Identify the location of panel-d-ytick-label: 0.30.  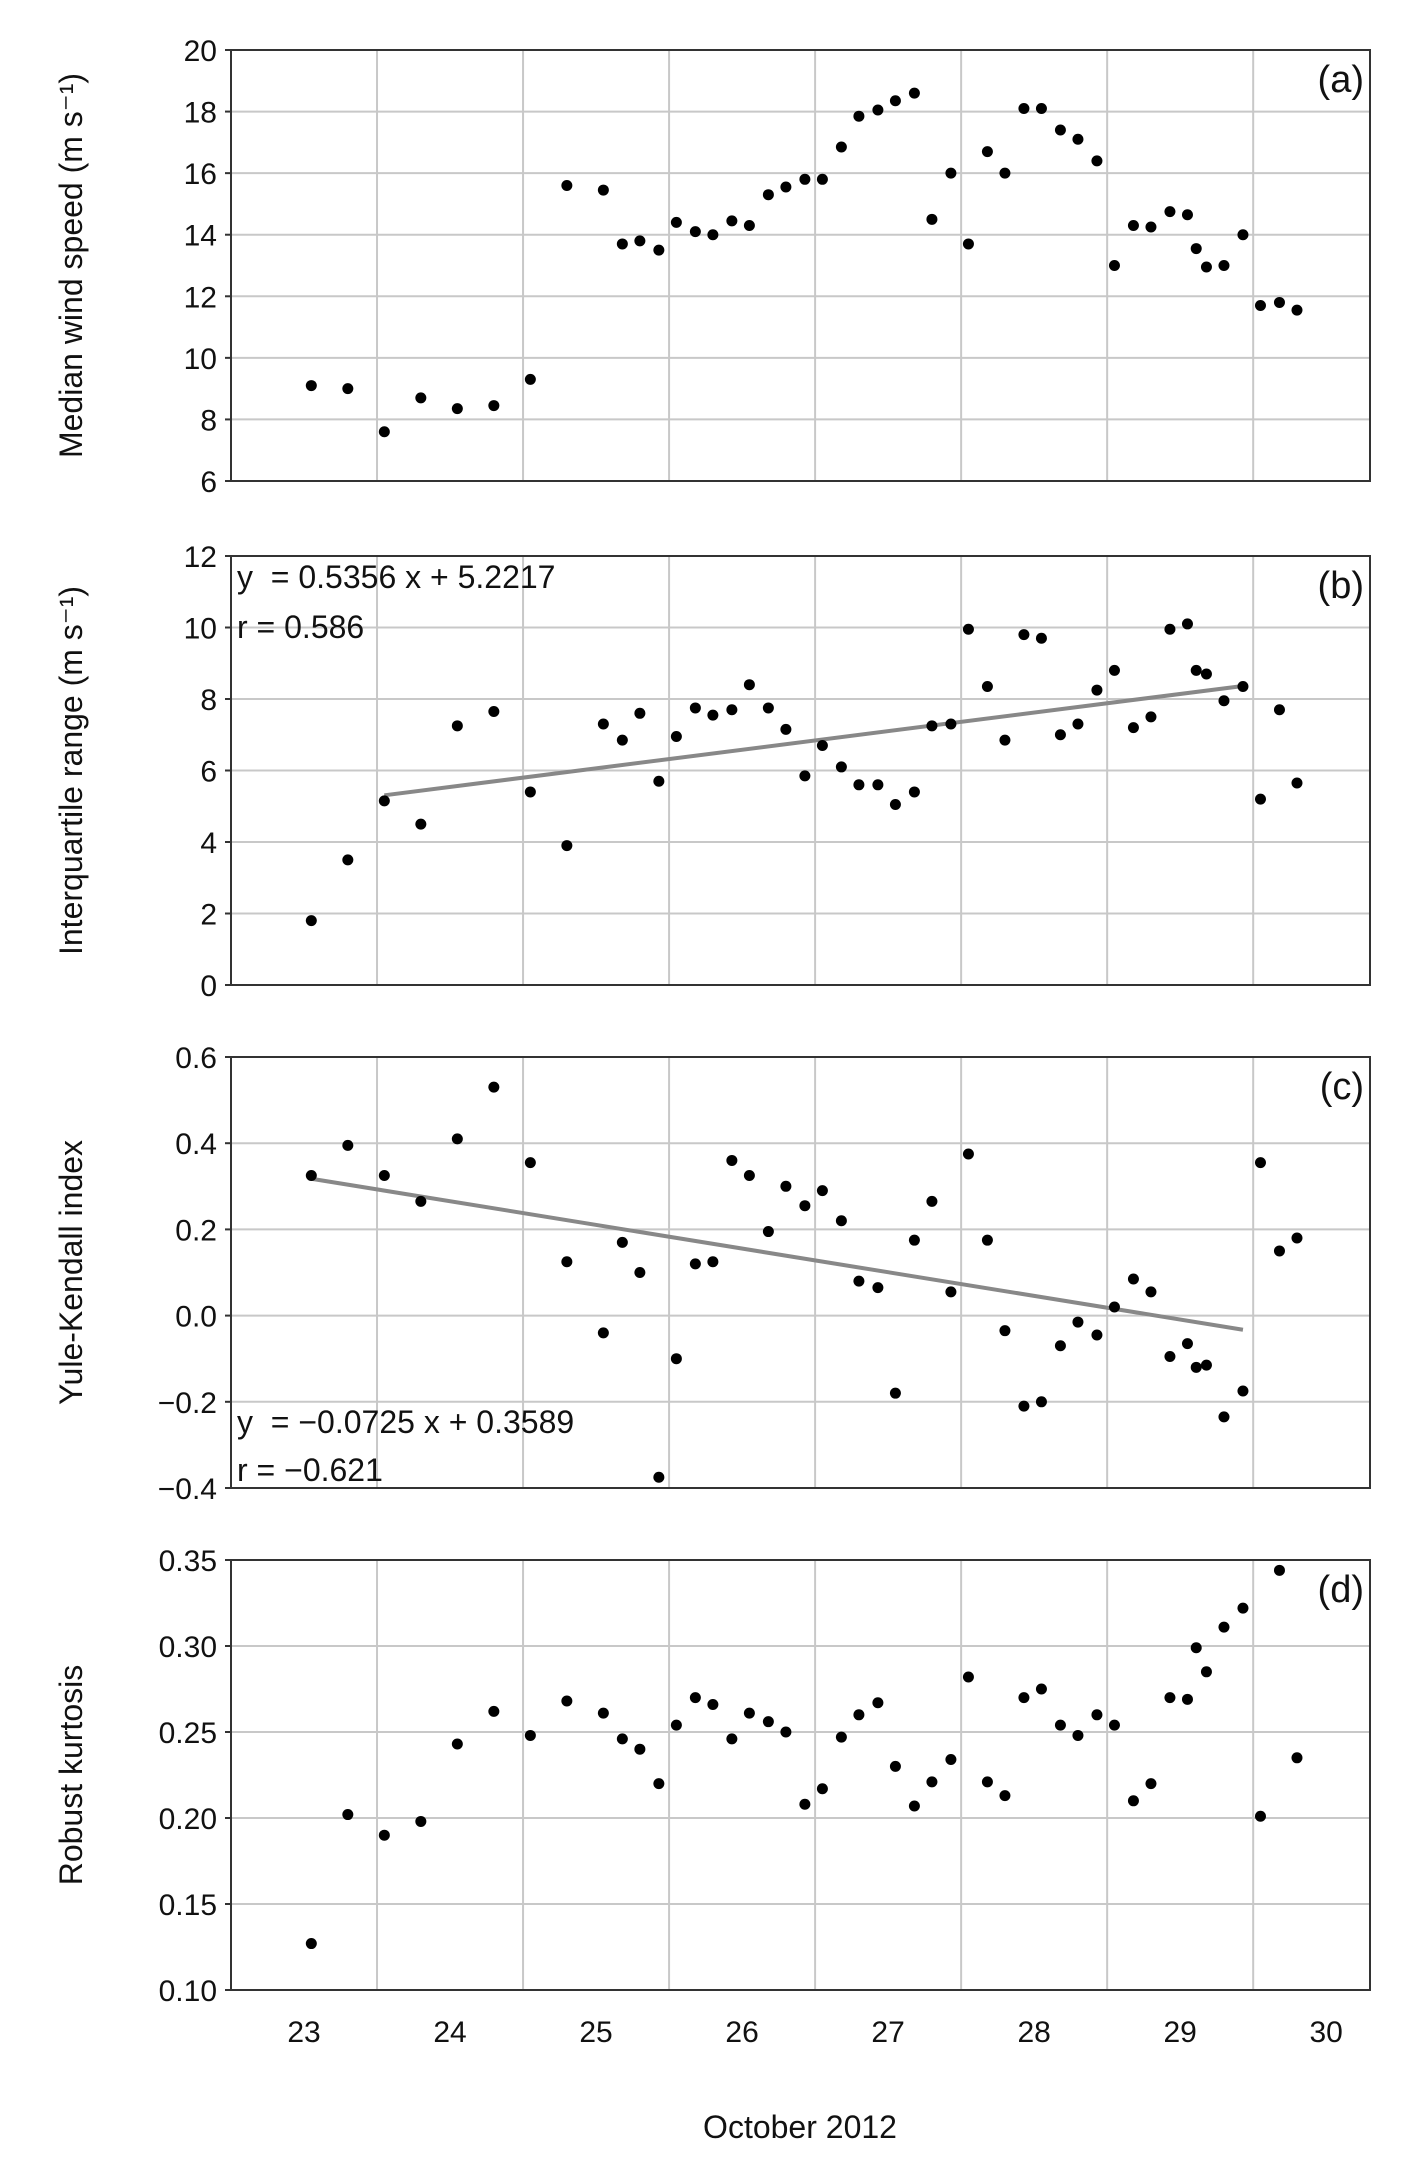
(188, 1647).